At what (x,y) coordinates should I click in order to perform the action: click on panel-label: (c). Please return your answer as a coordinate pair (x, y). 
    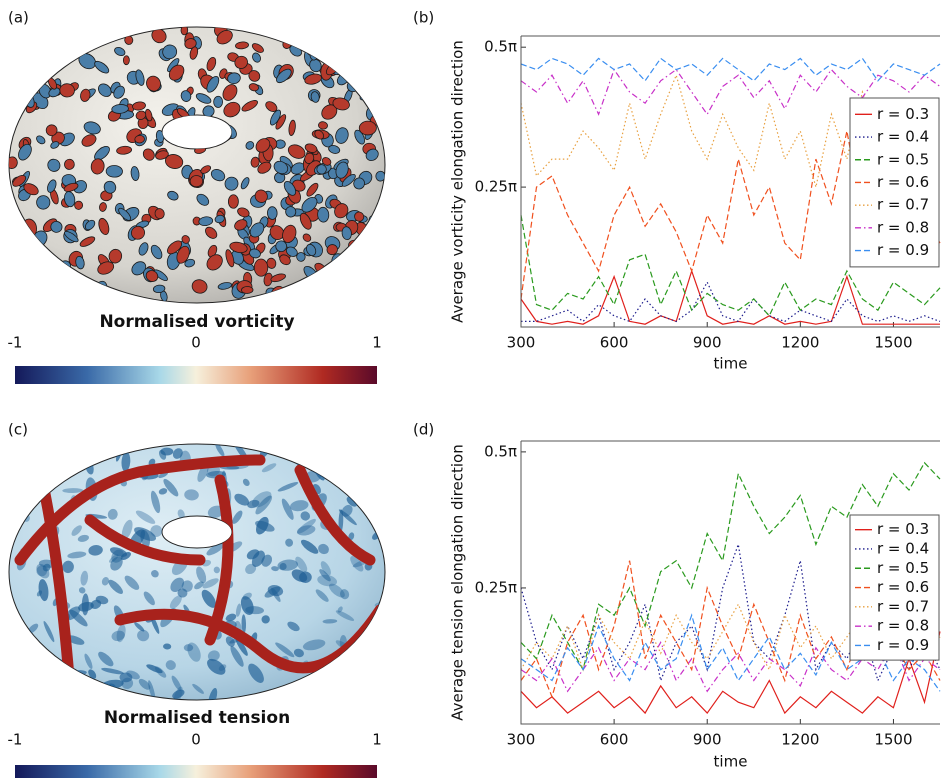
    Looking at the image, I should click on (18, 430).